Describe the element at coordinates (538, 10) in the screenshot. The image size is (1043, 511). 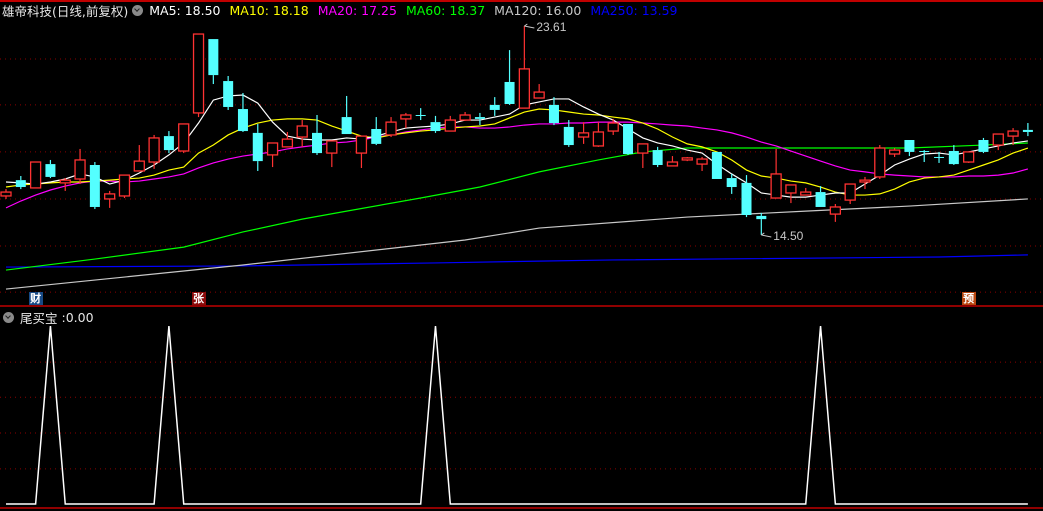
I see `ma120-label: MA120: 16.00` at that location.